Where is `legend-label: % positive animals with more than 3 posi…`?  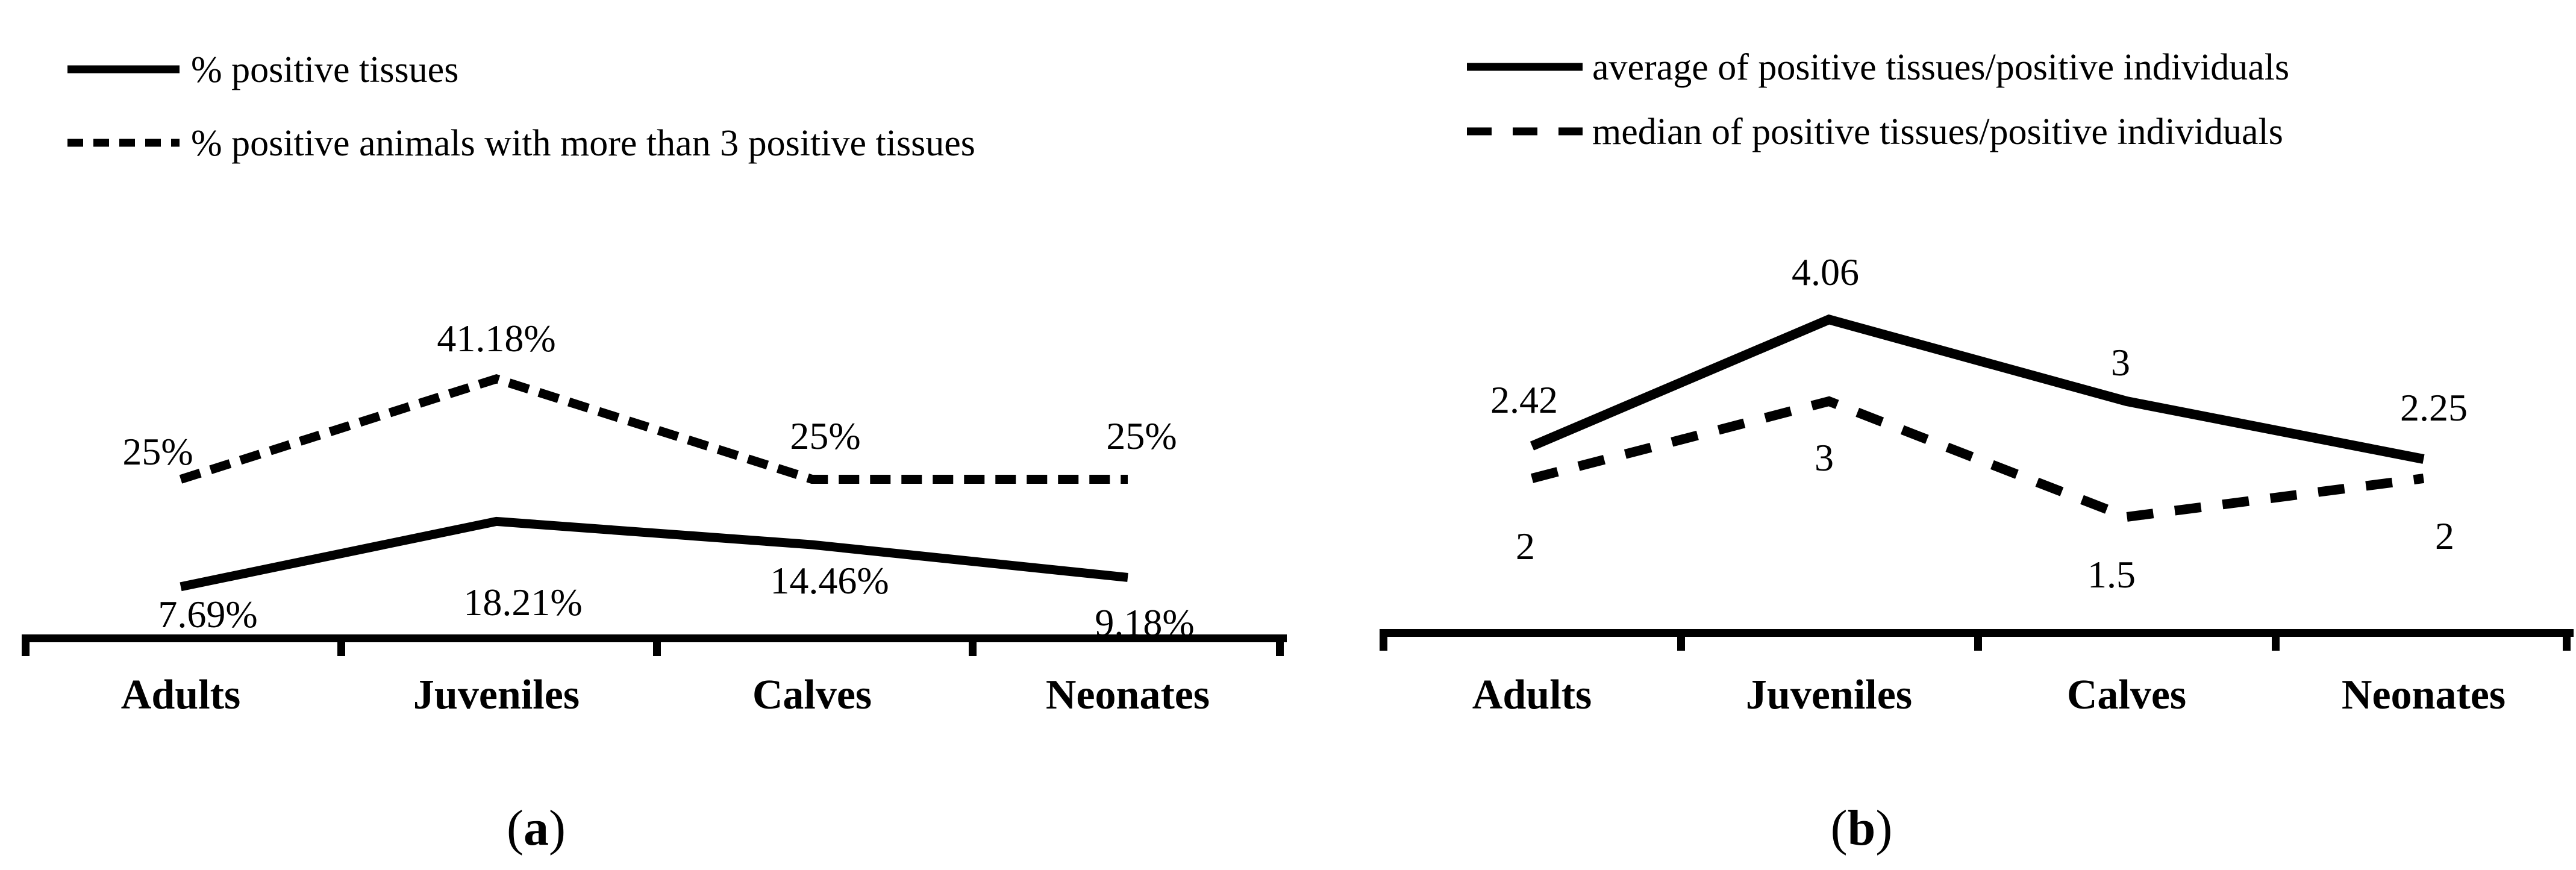
legend-label: % positive animals with more than 3 posi… is located at coordinates (583, 144).